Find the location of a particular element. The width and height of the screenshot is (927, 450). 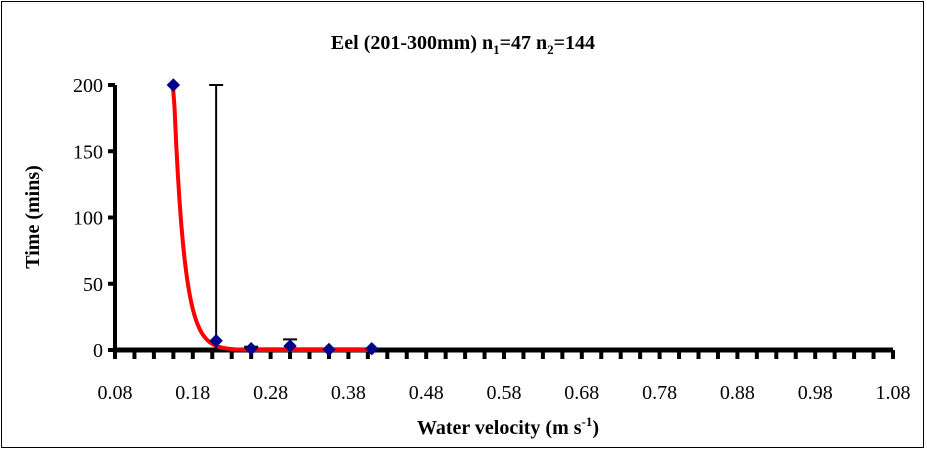

x-axis-label: Water velocity (m s-1) is located at coordinates (508, 426).